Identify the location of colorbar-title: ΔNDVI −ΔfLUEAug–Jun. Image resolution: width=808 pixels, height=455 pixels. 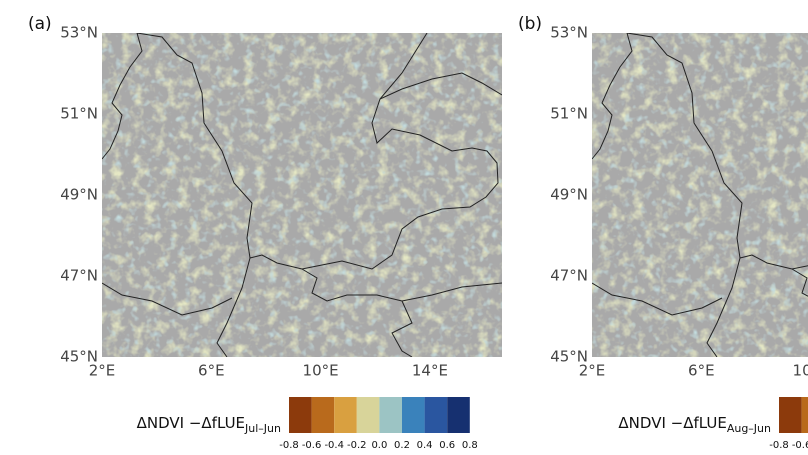
(694, 424).